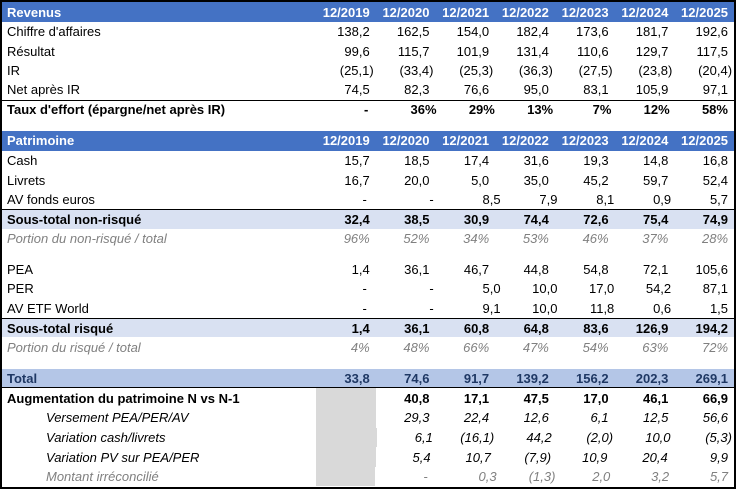 This screenshot has width=736, height=489. What do you see at coordinates (658, 437) in the screenshot?
I see `value-cell: 10,0` at bounding box center [658, 437].